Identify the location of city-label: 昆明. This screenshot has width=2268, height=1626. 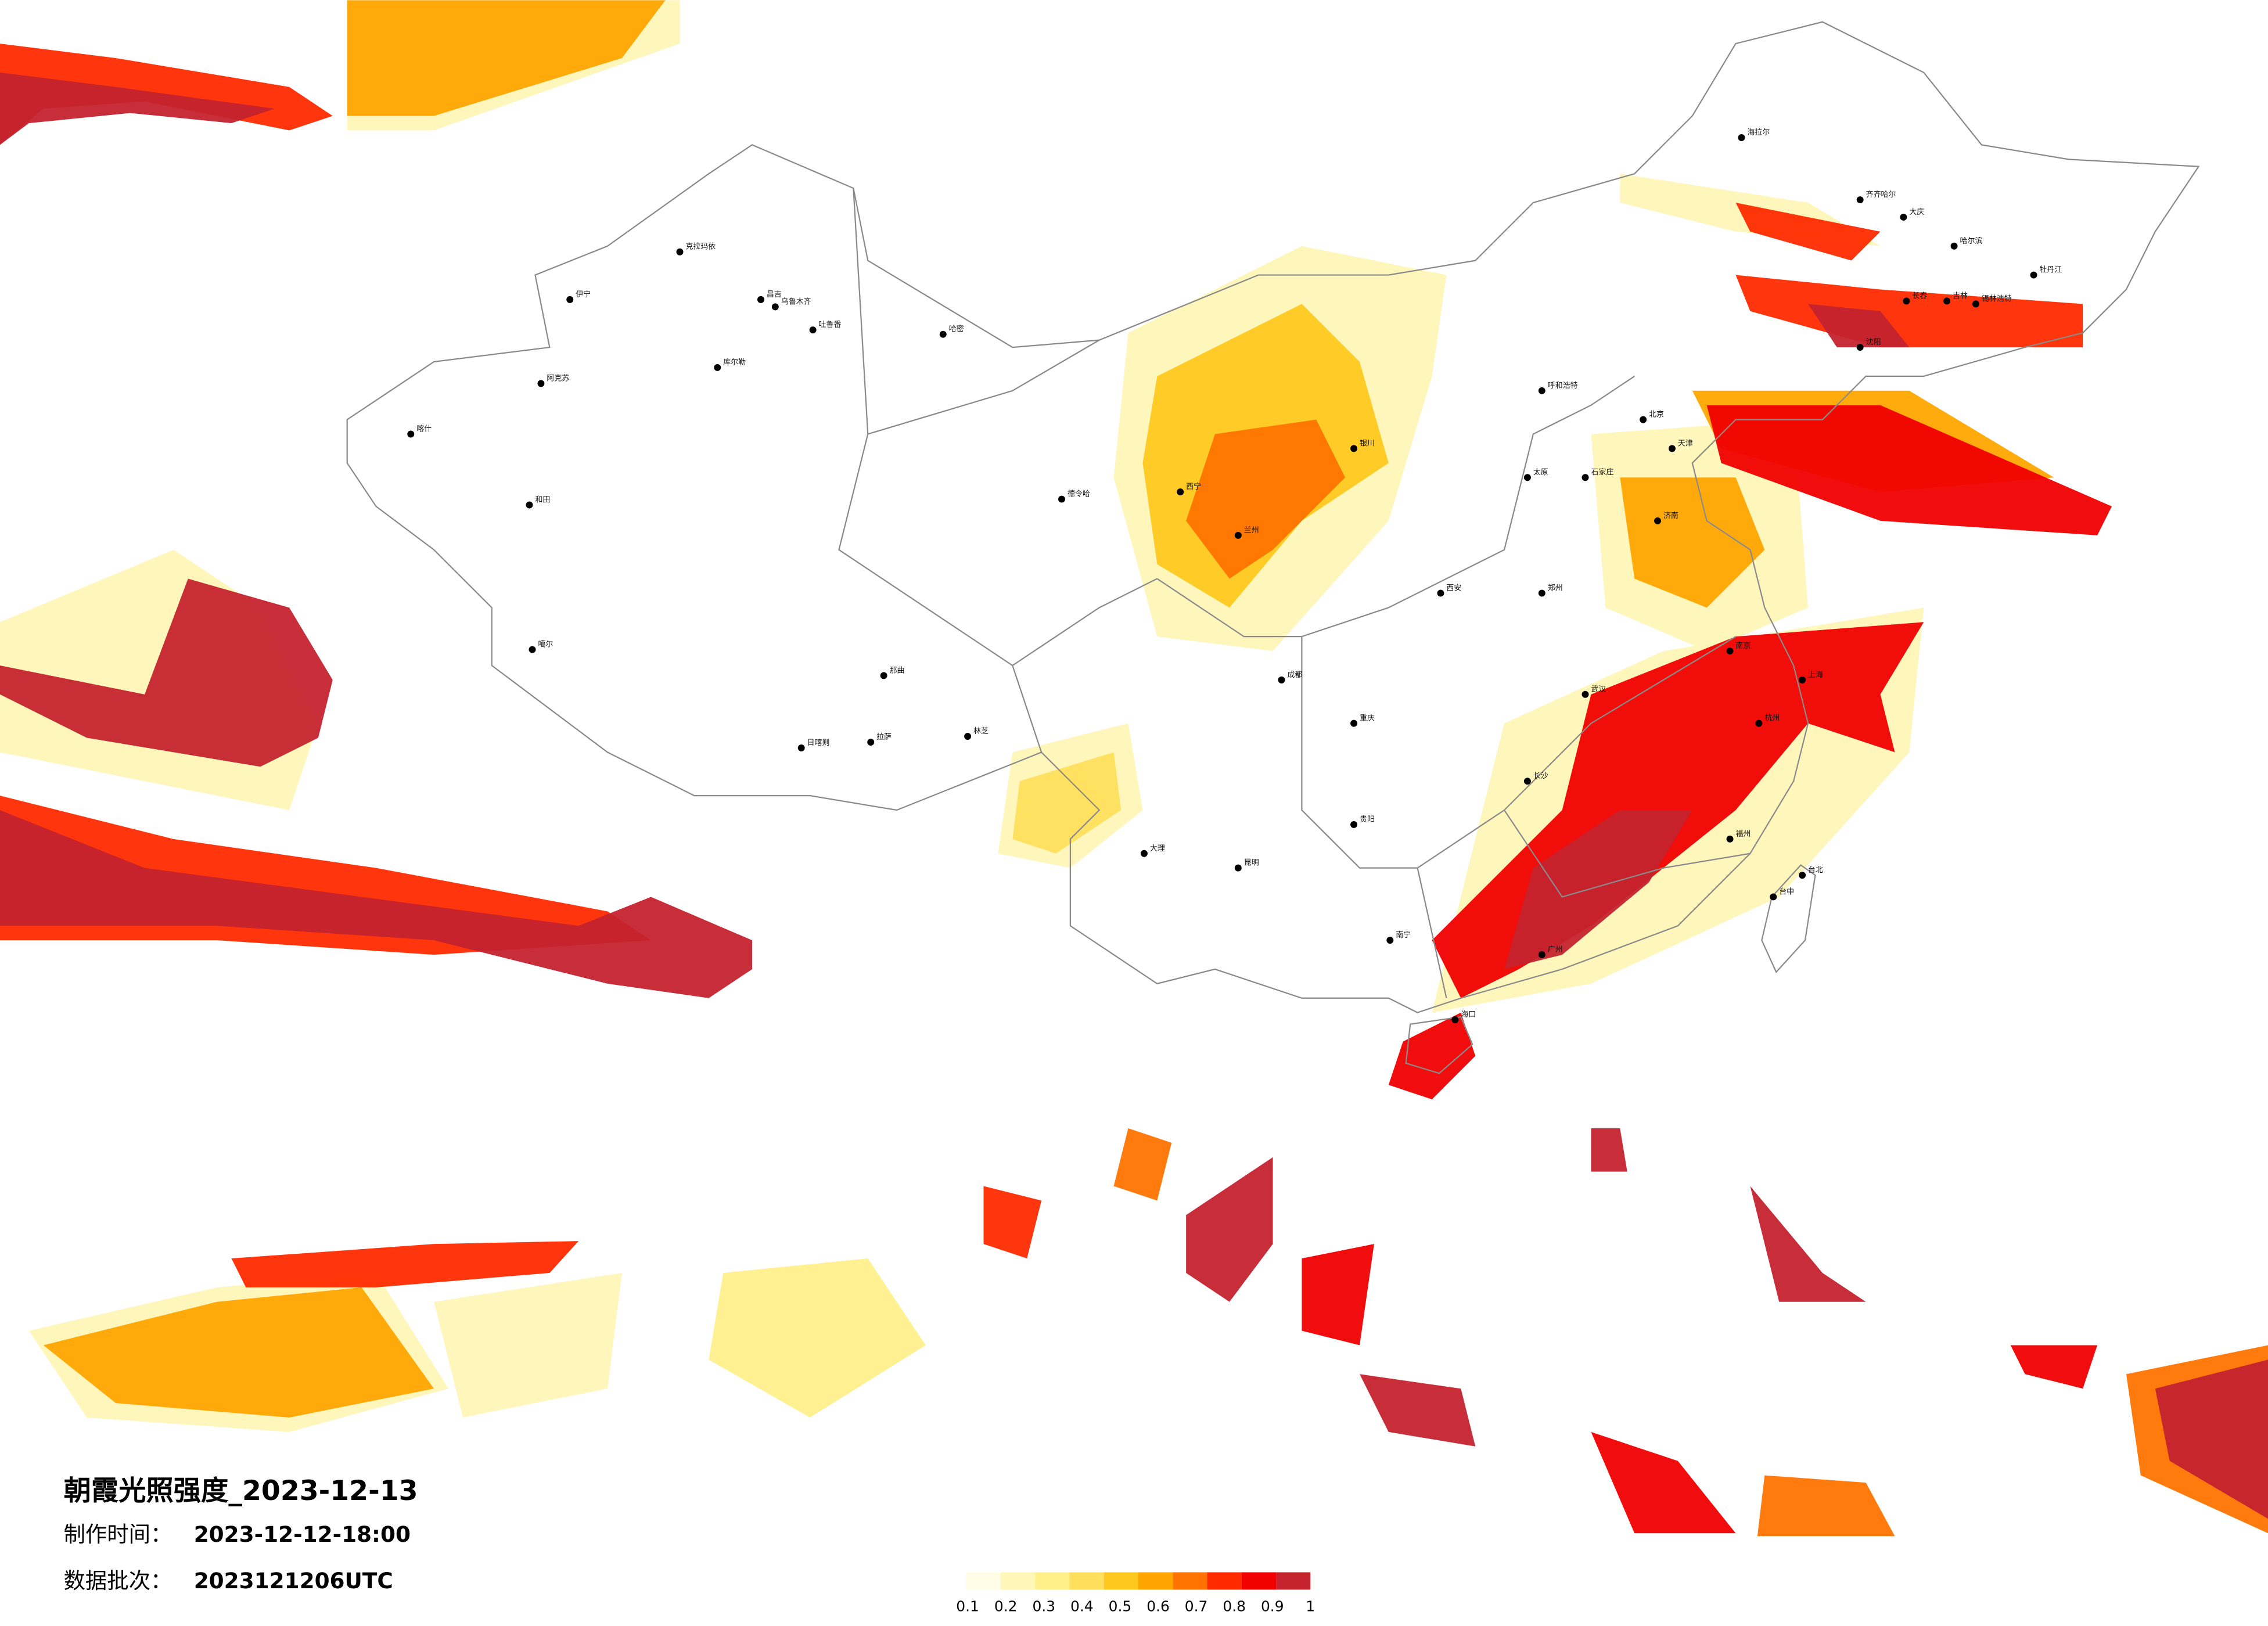
(1251, 864).